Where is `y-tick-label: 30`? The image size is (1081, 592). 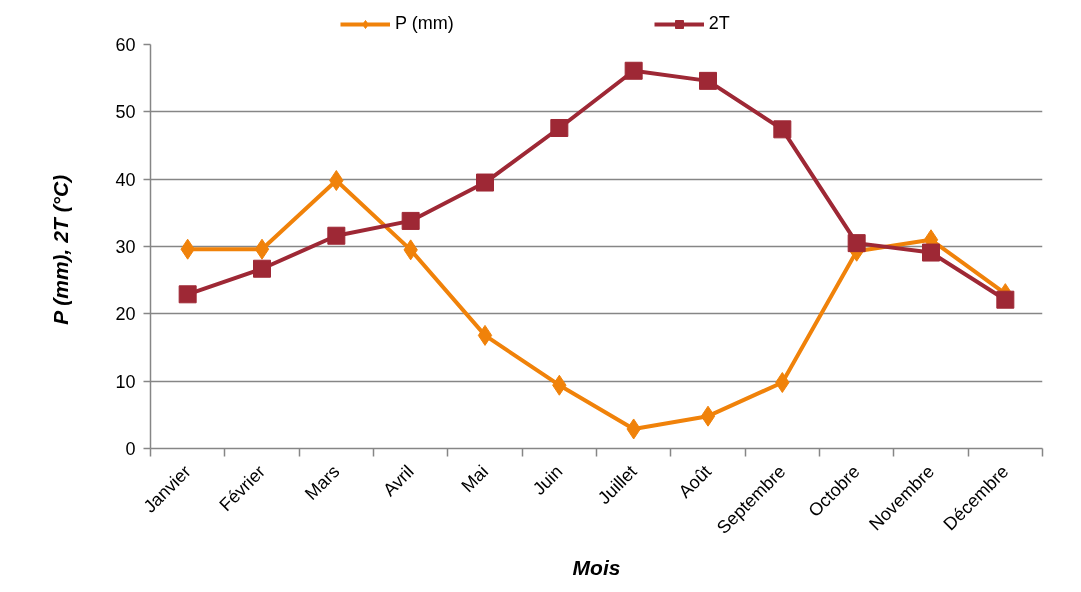
y-tick-label: 30 is located at coordinates (125, 247).